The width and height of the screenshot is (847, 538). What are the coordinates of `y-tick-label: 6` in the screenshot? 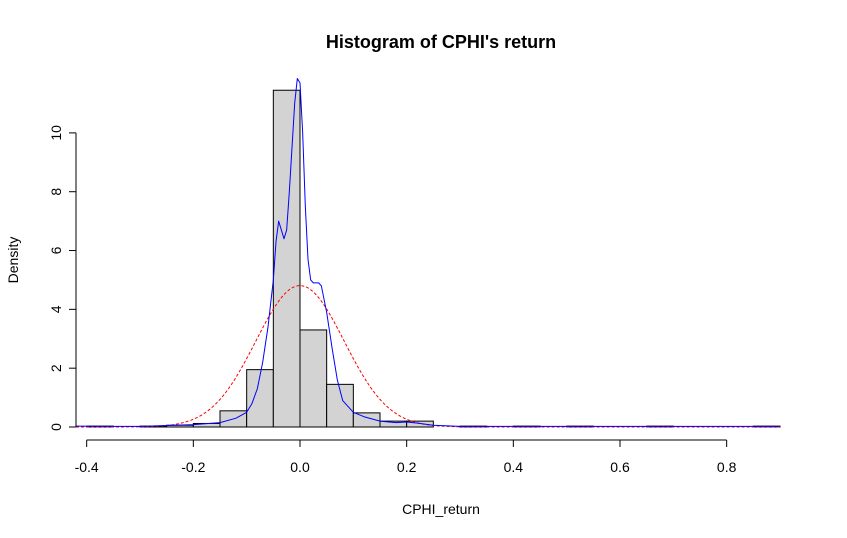 It's located at (56, 250).